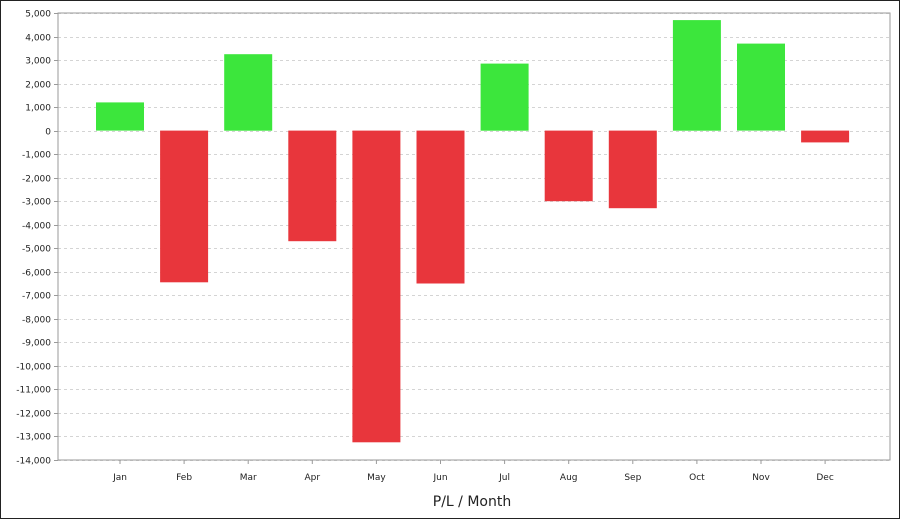 The height and width of the screenshot is (519, 900). What do you see at coordinates (38, 15) in the screenshot?
I see `y-tick-label: 5,000` at bounding box center [38, 15].